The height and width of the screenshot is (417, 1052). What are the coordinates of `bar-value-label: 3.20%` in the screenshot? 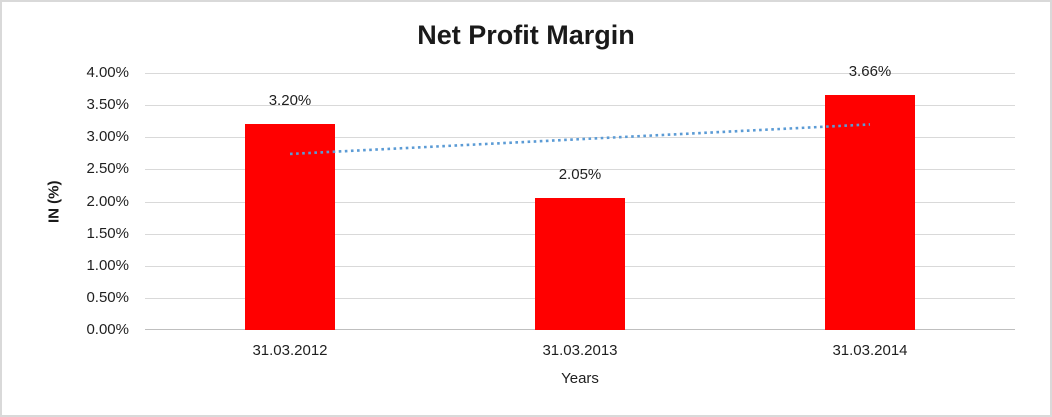 It's located at (290, 100).